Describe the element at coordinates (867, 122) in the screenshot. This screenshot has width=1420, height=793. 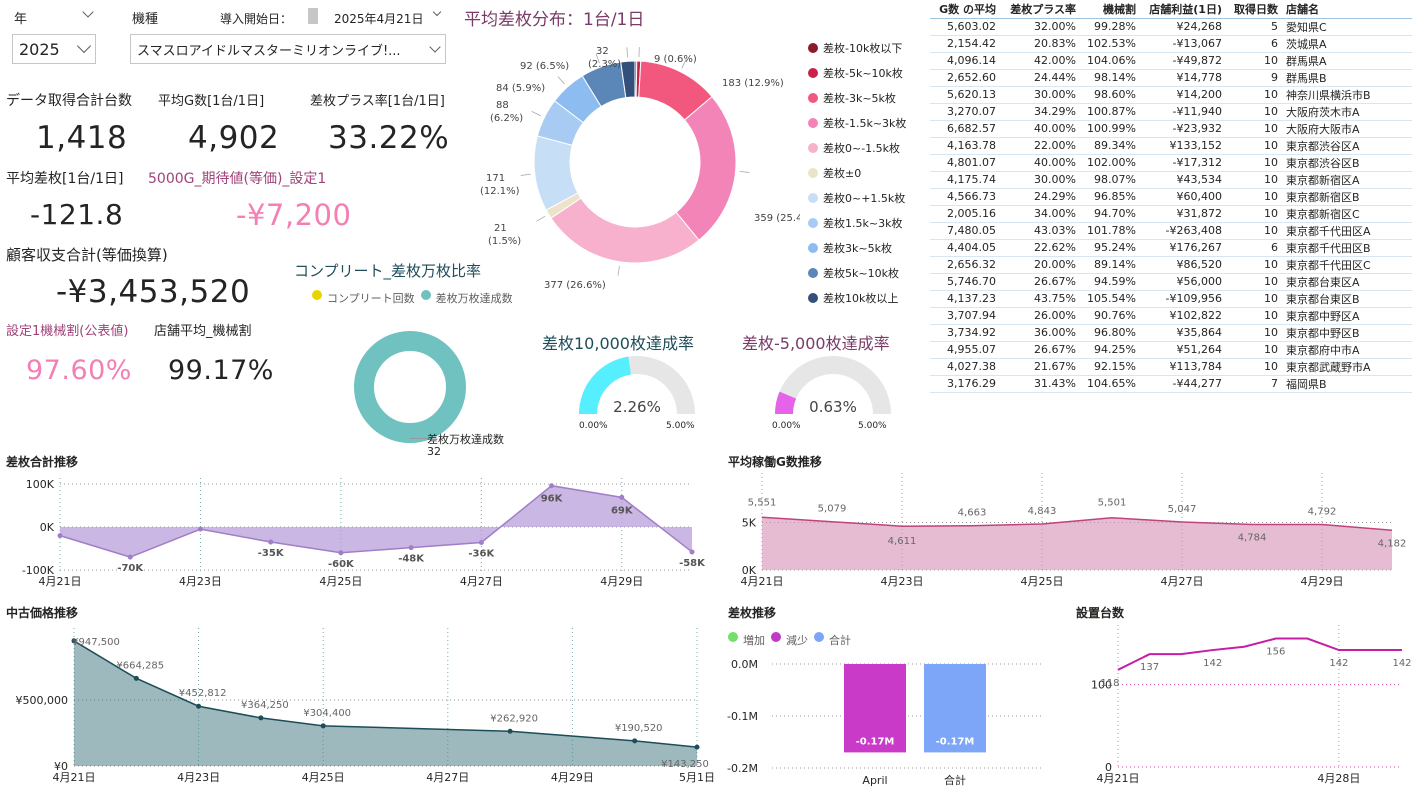
I see `legend-item: 差枚-1.5k~3k枚` at that location.